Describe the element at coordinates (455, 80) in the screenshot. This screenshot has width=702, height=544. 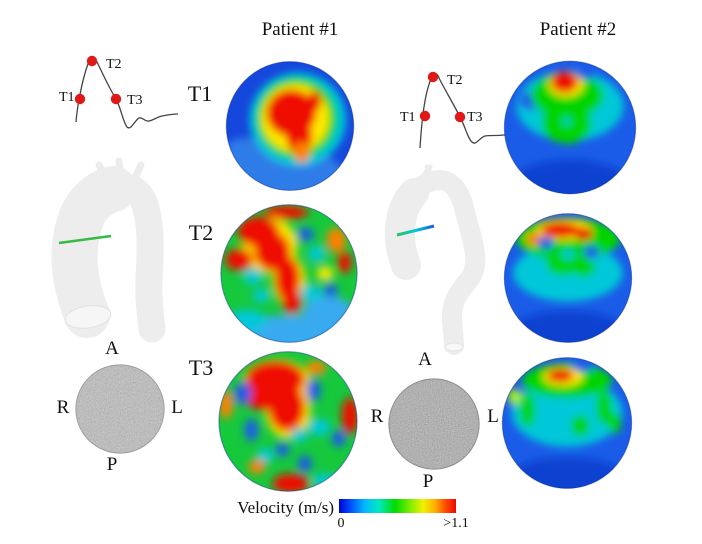
I see `waveform2-t2-label: T2` at that location.